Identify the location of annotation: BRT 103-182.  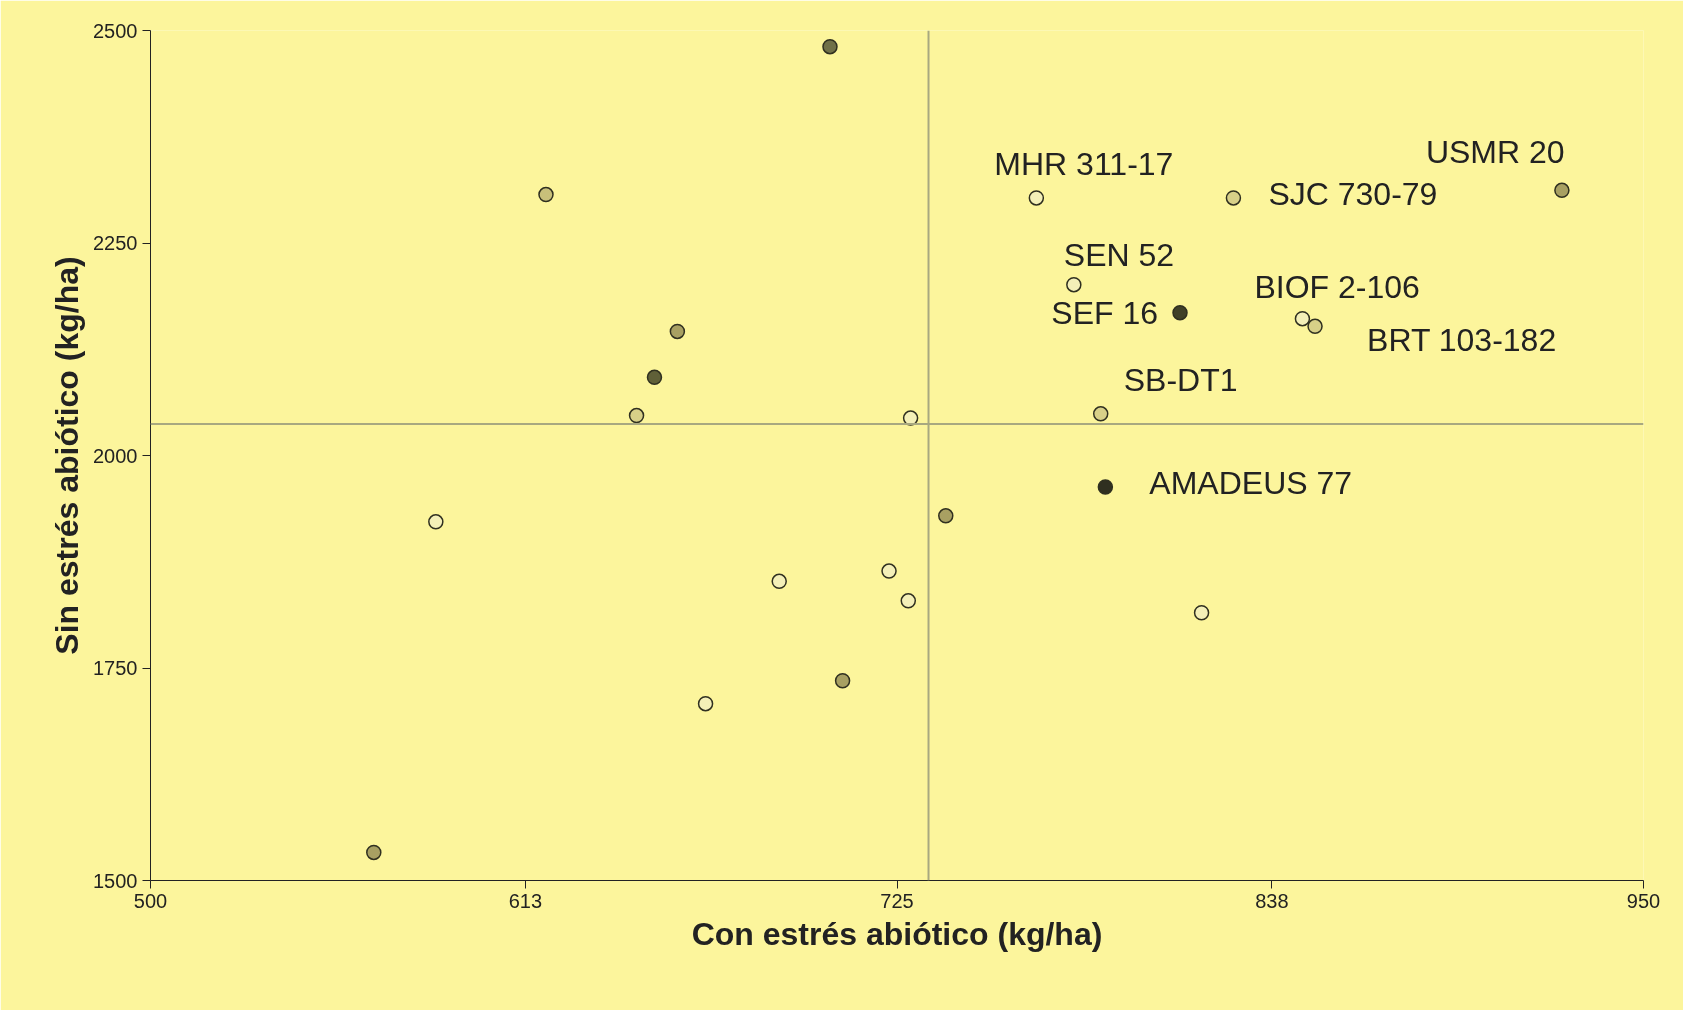
(1462, 340).